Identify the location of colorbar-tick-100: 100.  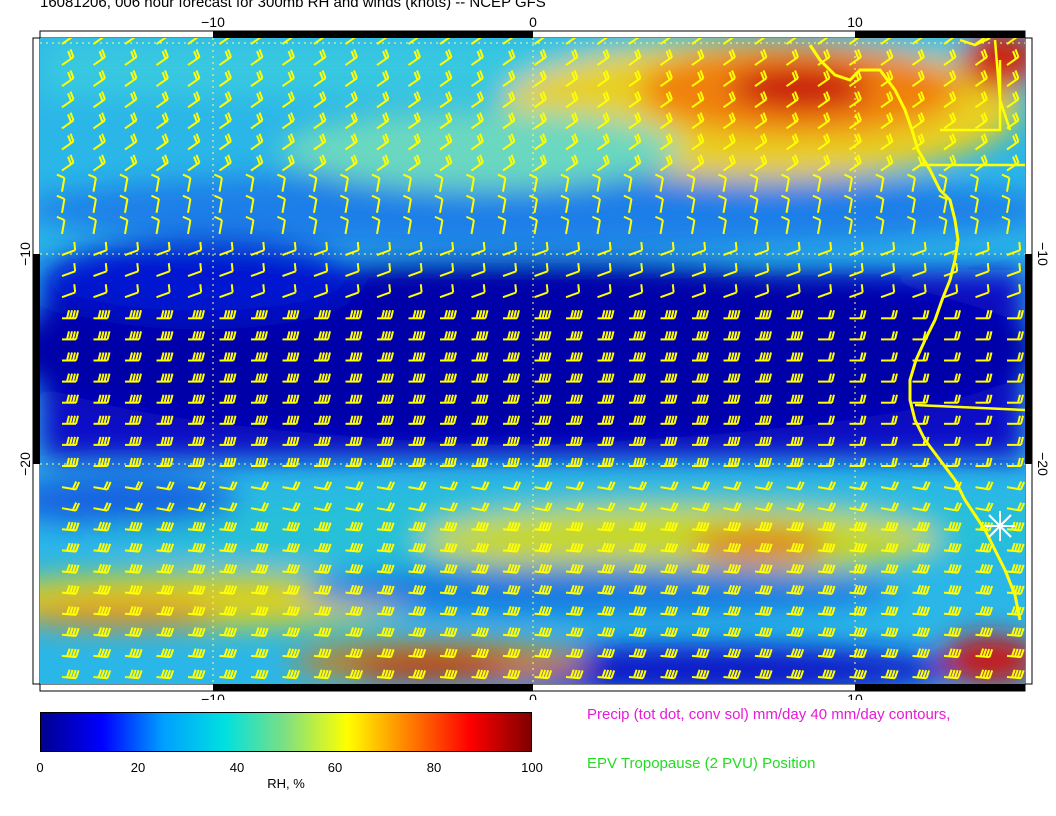
(532, 767).